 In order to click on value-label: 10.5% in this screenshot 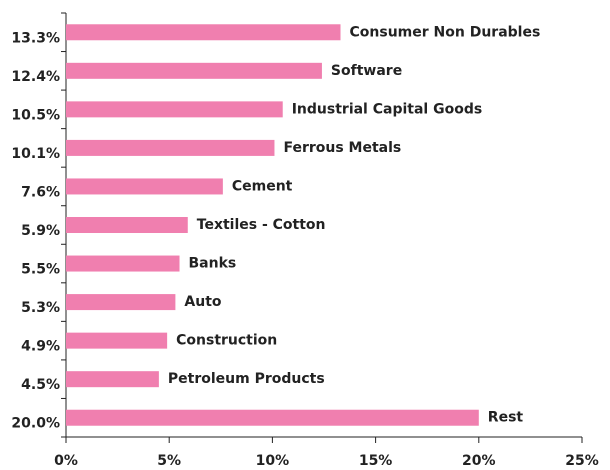, I will do `click(35, 115)`.